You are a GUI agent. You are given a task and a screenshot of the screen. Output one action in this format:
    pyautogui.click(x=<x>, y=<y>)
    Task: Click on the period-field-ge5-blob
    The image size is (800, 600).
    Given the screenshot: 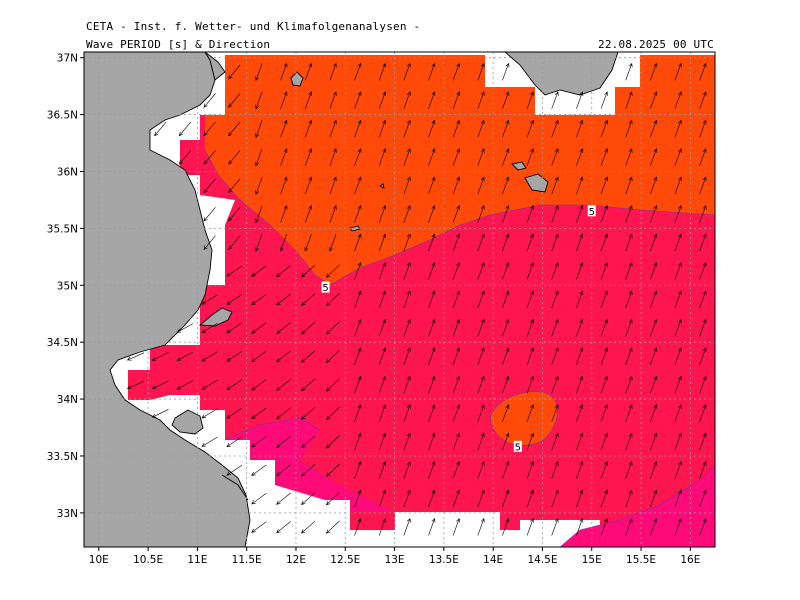 What is the action you would take?
    pyautogui.click(x=524, y=418)
    